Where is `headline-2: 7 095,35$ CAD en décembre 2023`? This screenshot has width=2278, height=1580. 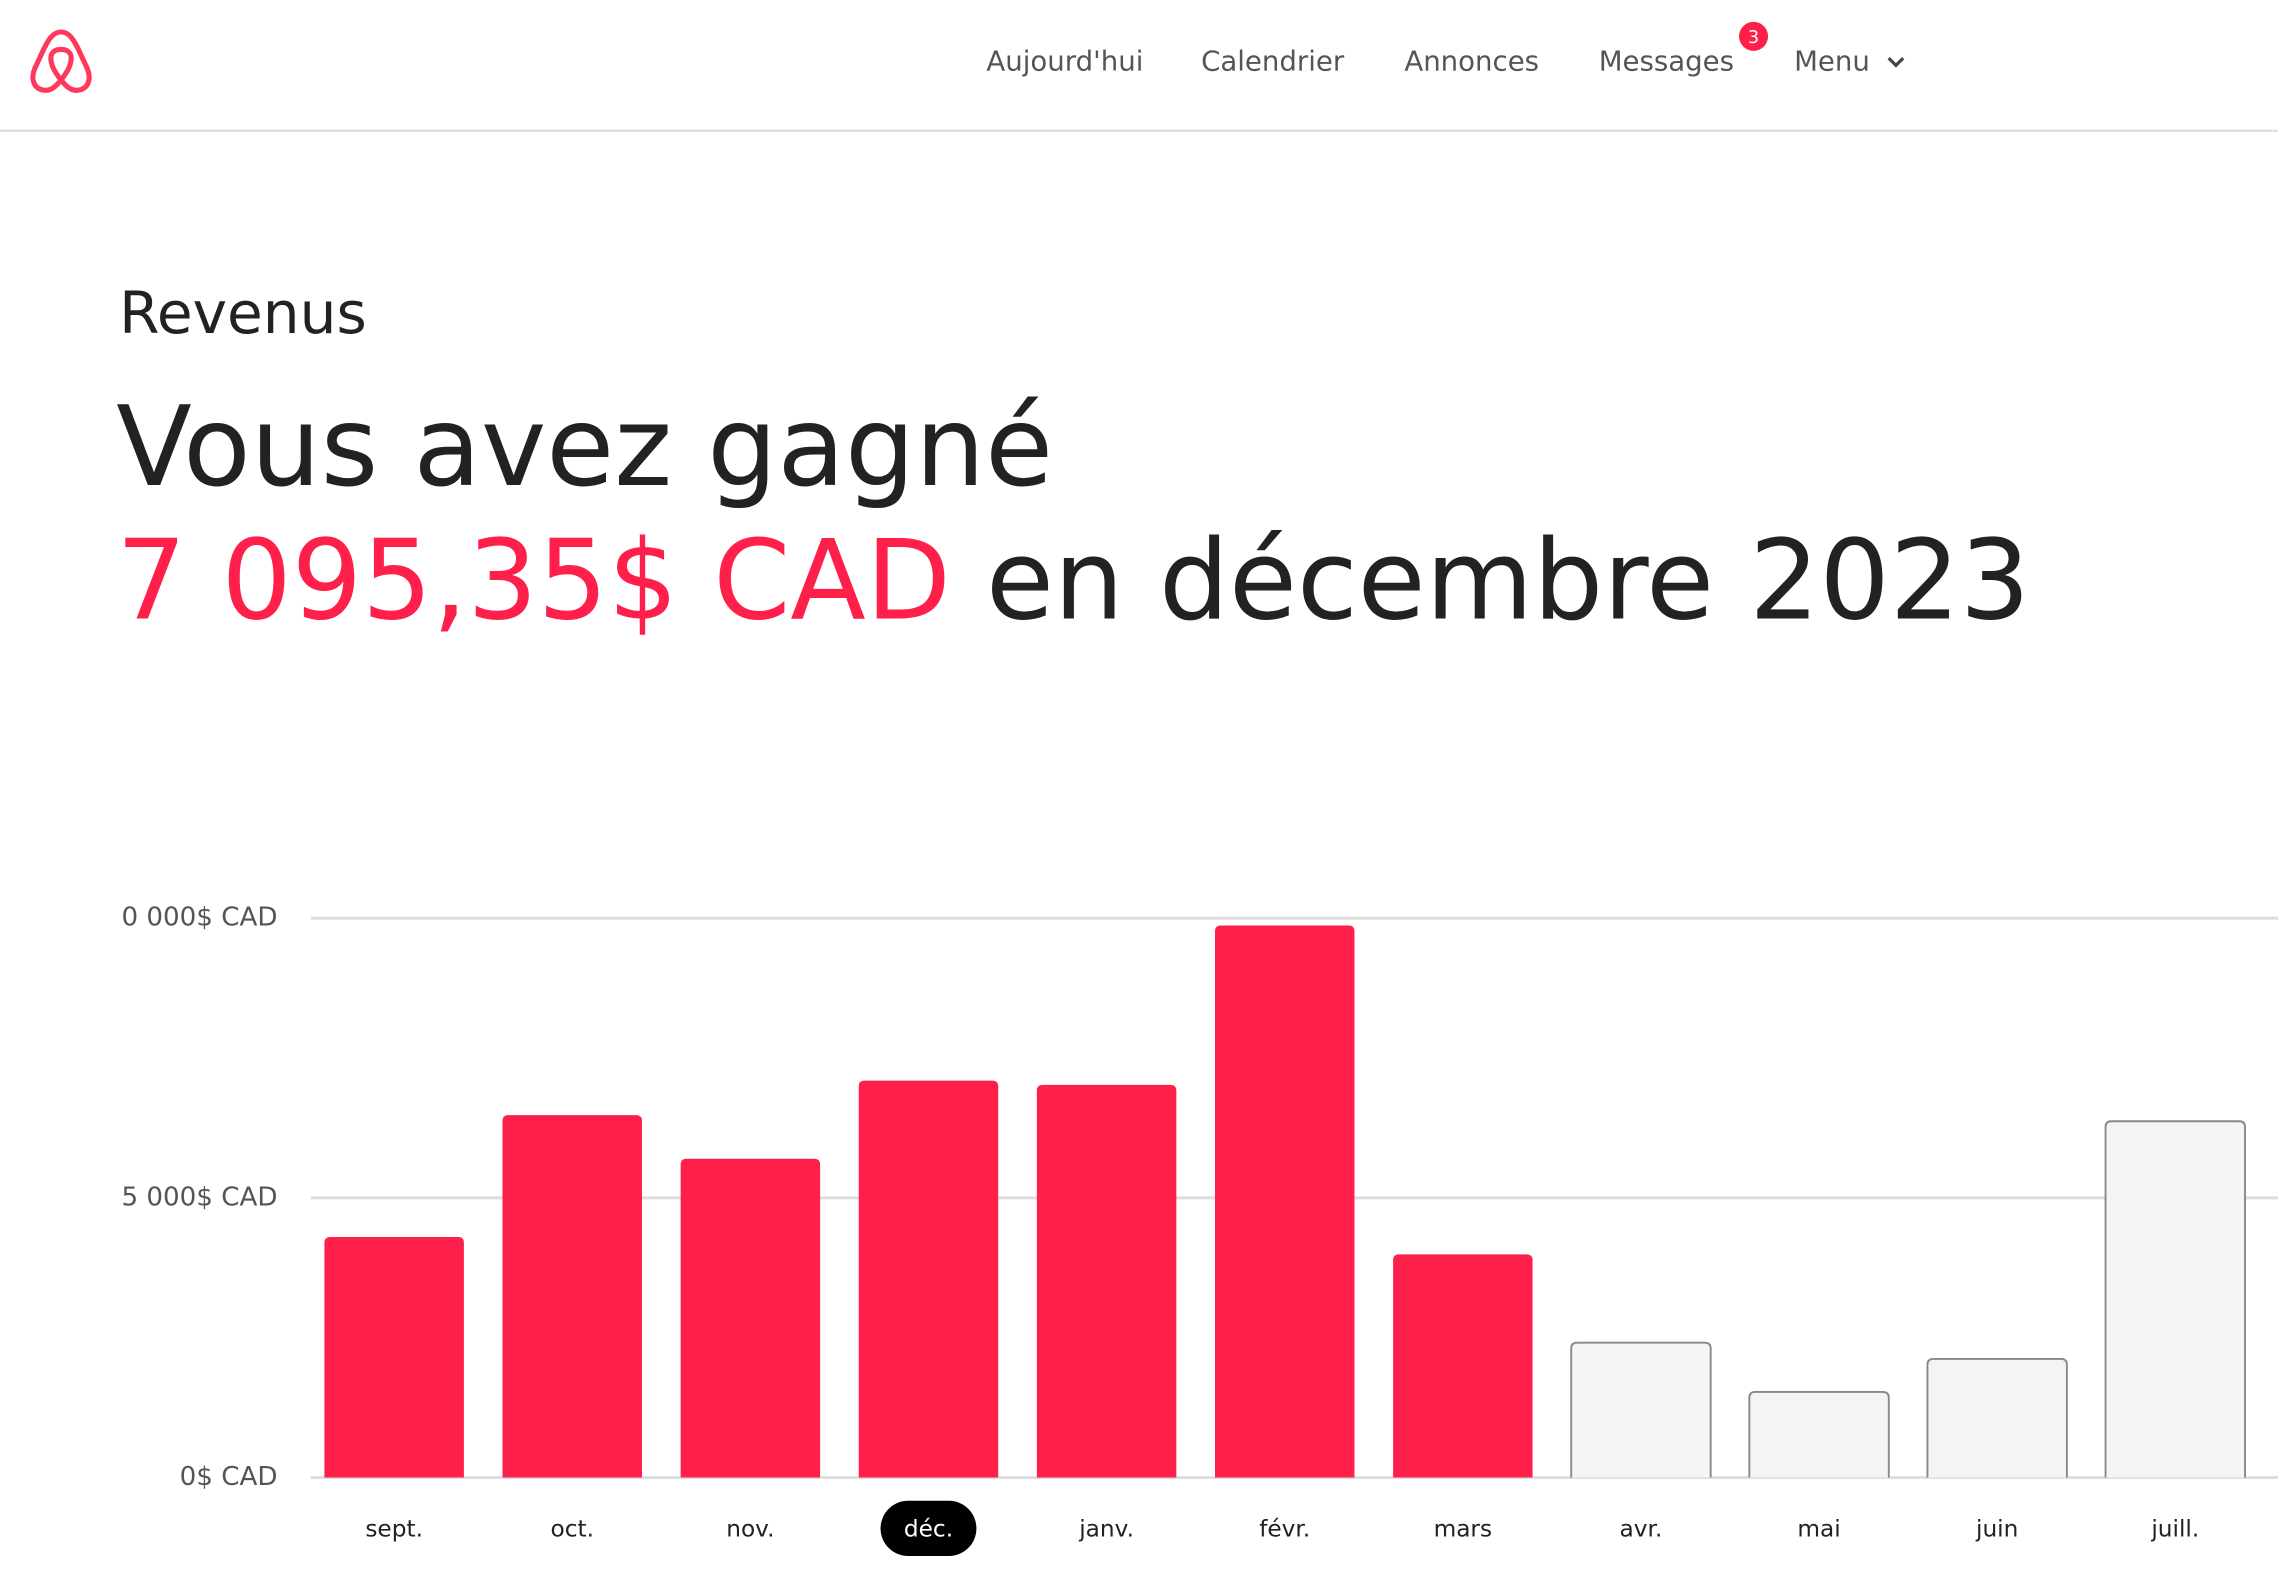 headline-2: 7 095,35$ CAD en décembre 2023 is located at coordinates (1073, 582).